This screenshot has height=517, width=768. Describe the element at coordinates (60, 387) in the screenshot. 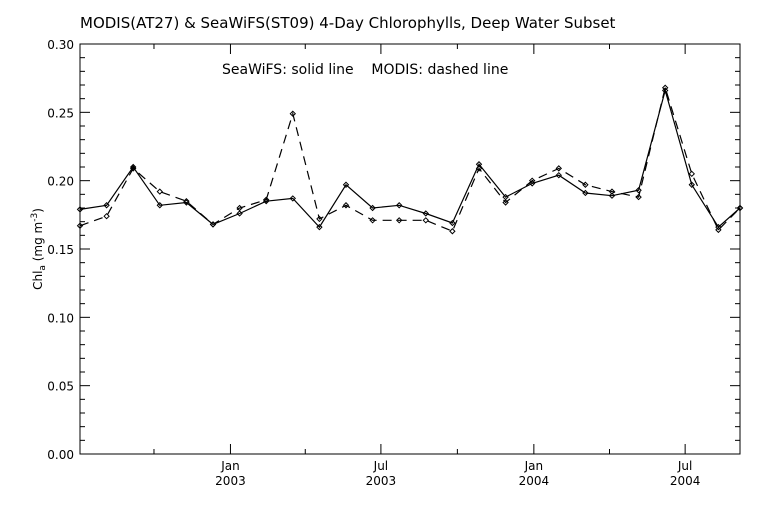

I see `y-tick-label: 0.05` at that location.